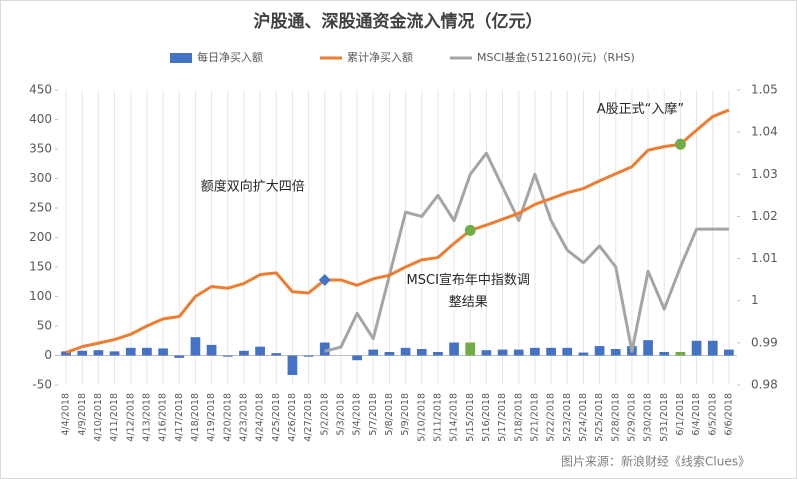  I want to click on x-tick-label: 4/12/2018, so click(130, 417).